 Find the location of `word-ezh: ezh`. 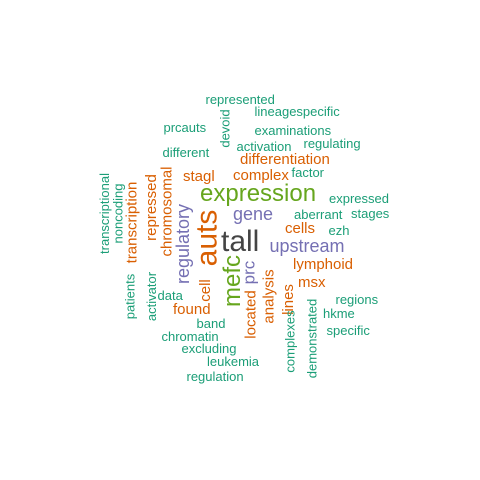

word-ezh: ezh is located at coordinates (339, 230).